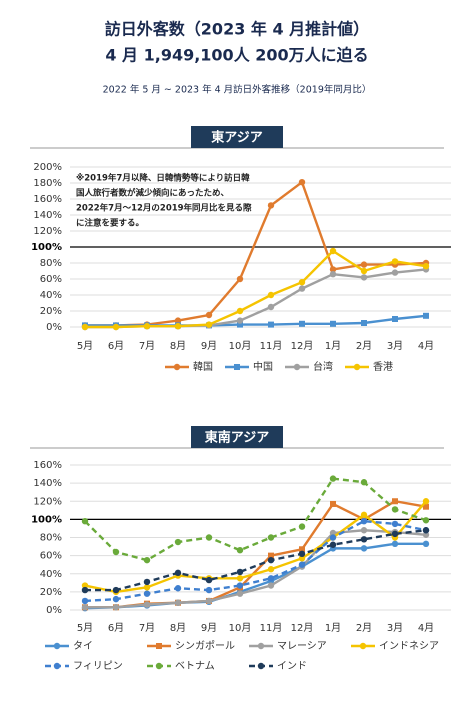 This screenshot has width=474, height=702. What do you see at coordinates (83, 646) in the screenshot?
I see `legend-label: タイ` at bounding box center [83, 646].